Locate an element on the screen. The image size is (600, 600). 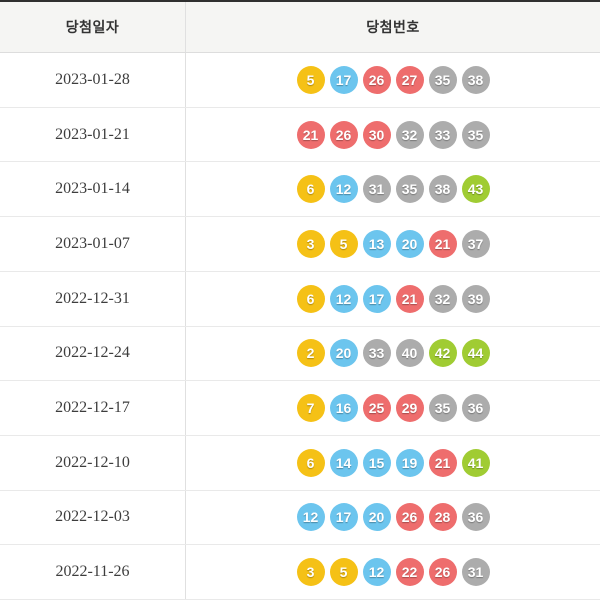
draw-date-cell: 2023-01-14 is located at coordinates (93, 189).